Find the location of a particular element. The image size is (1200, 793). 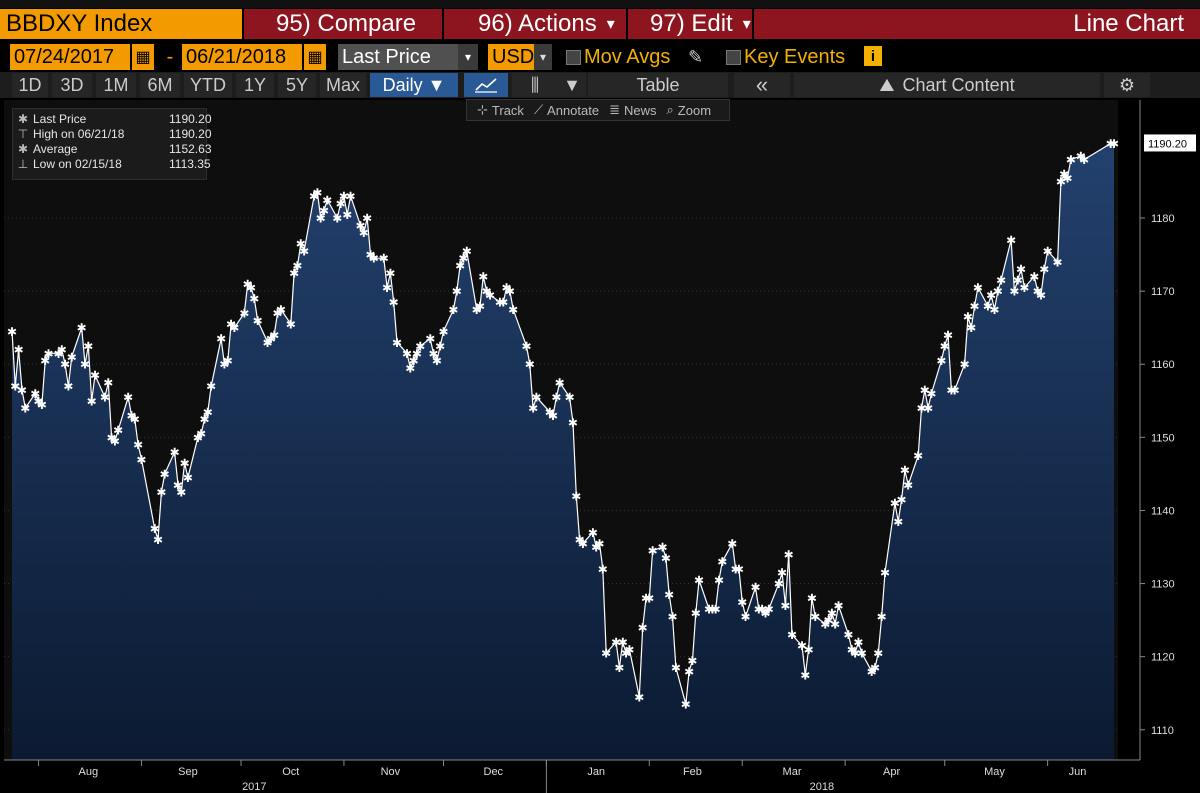

compare-button: 95) Compare is located at coordinates (343, 24).